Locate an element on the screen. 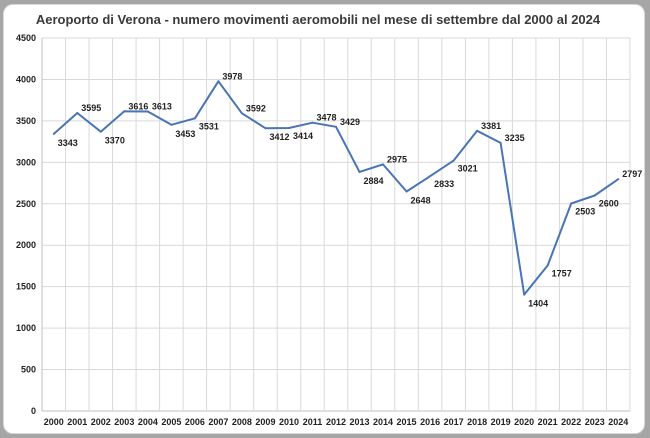 This screenshot has width=650, height=438. data-point-2018 is located at coordinates (477, 130).